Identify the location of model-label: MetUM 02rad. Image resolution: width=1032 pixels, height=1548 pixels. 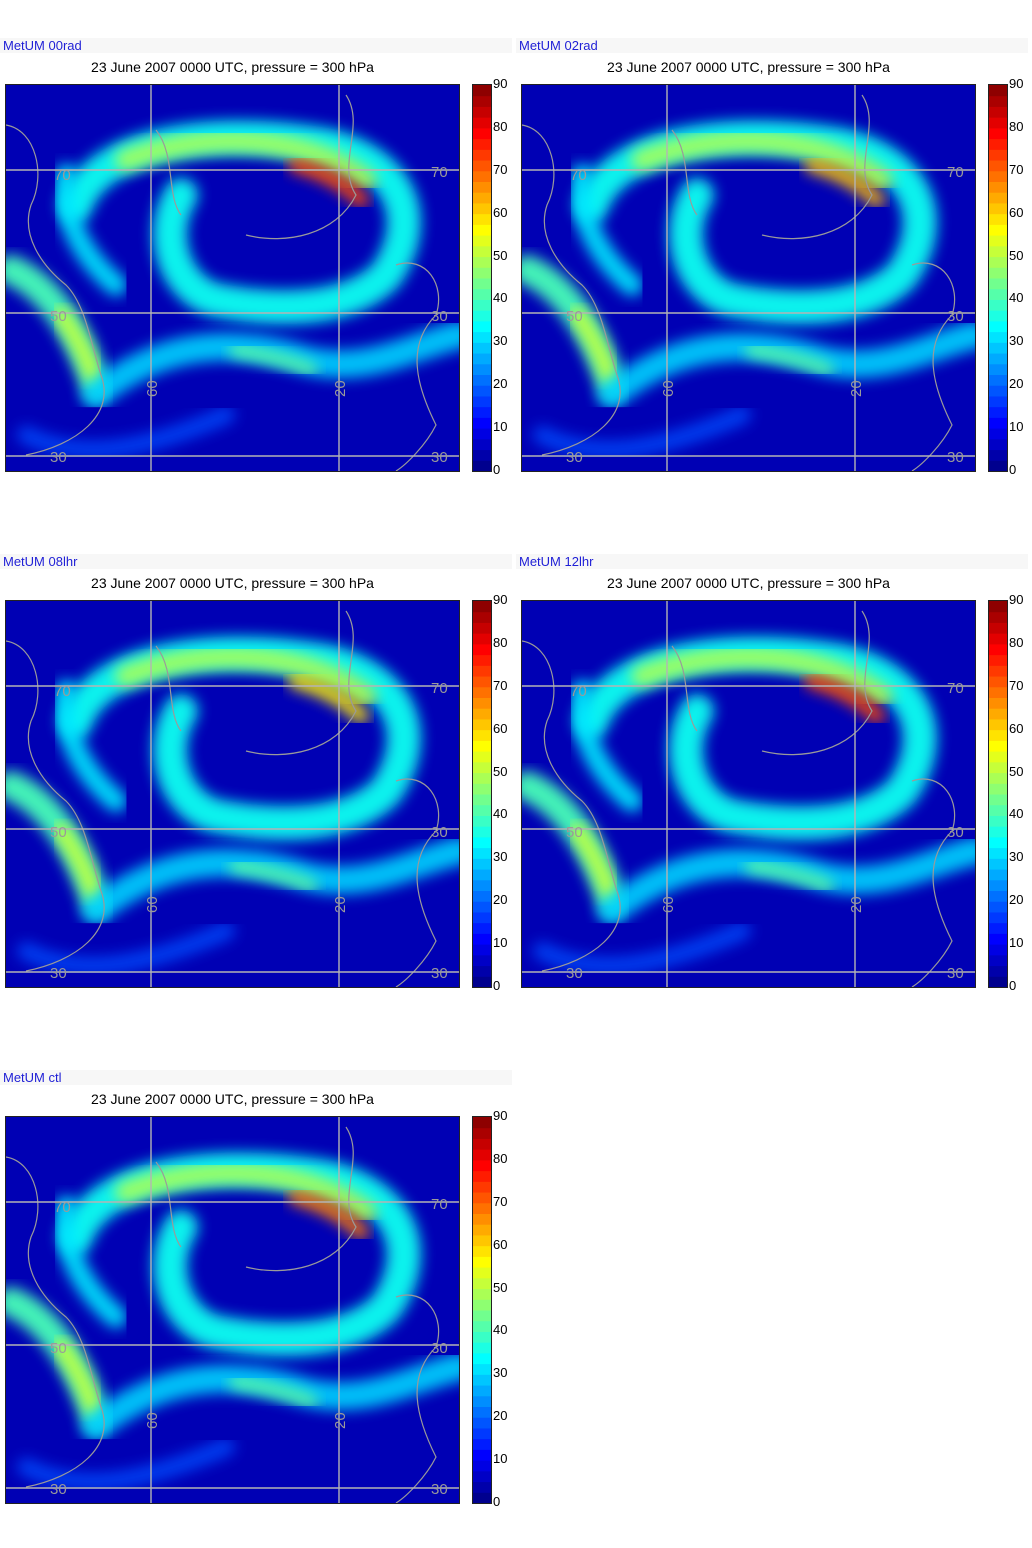
(558, 45).